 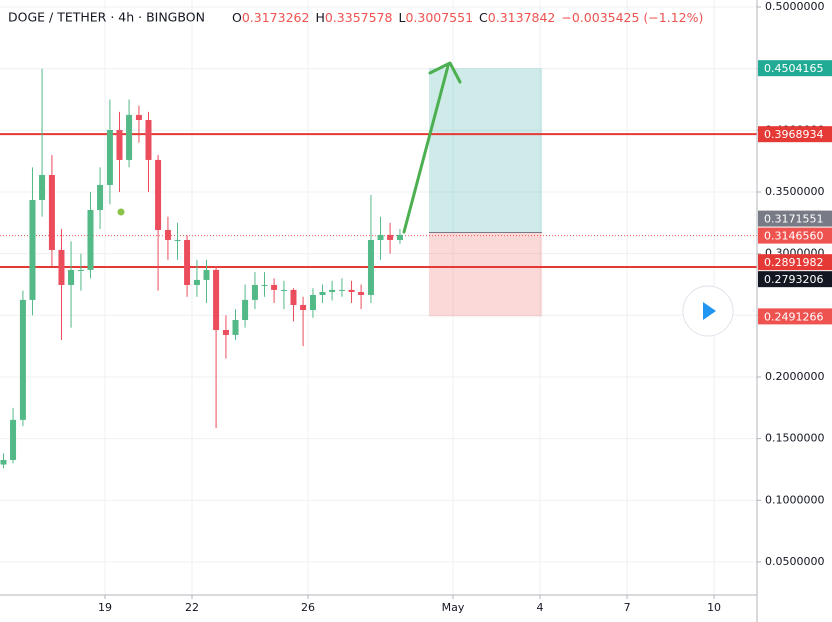 What do you see at coordinates (106, 17) in the screenshot?
I see `chart-title: DOGE / TETHER · 4h · BINGBON` at bounding box center [106, 17].